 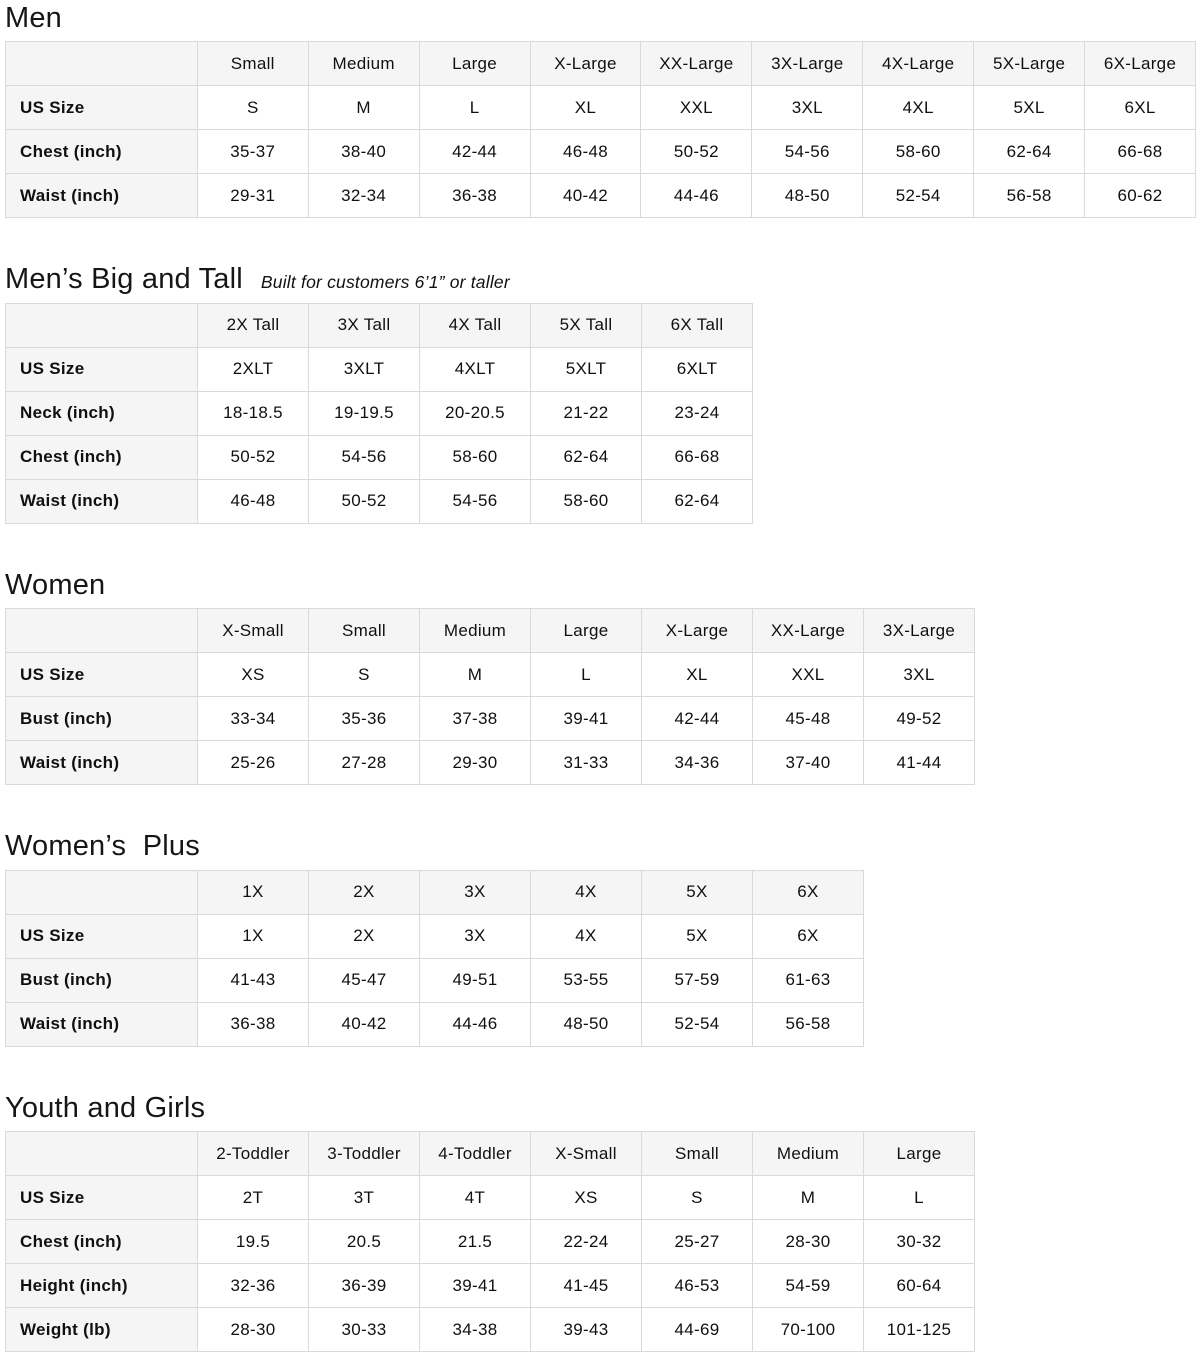 I want to click on column-header: 2-Toddler, so click(x=253, y=1154).